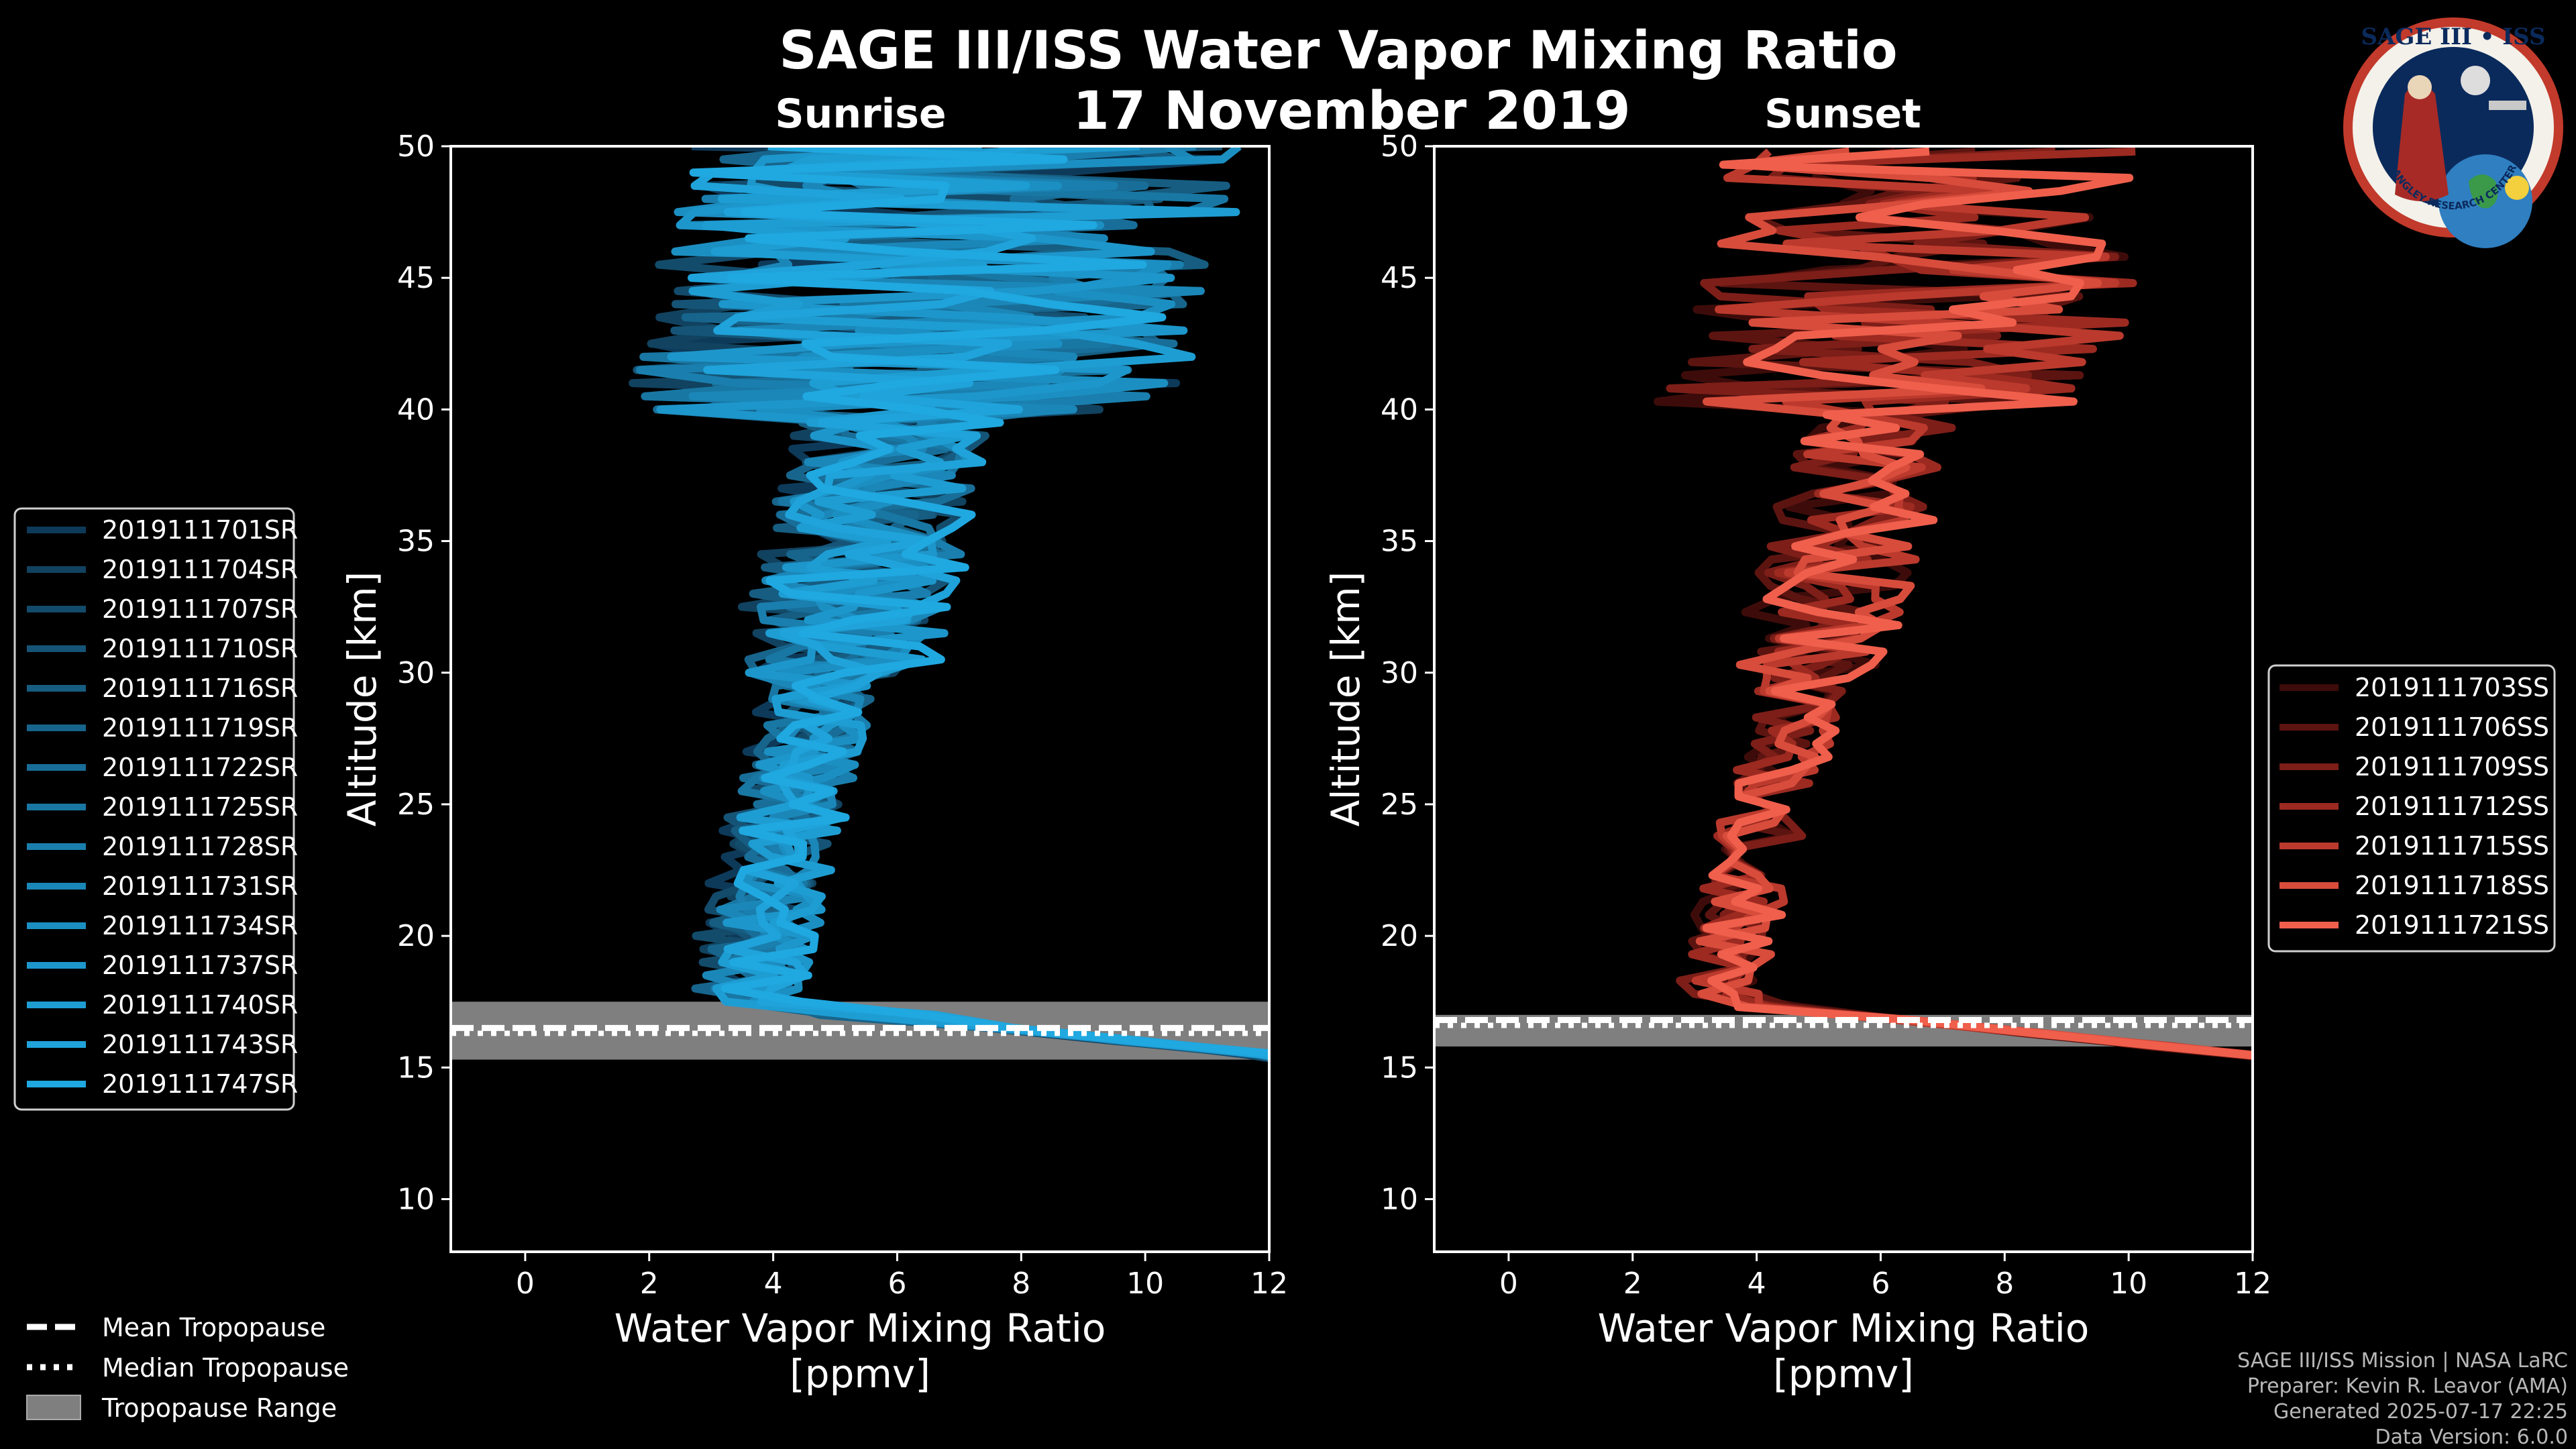 The width and height of the screenshot is (2576, 1449). What do you see at coordinates (200, 530) in the screenshot?
I see `legend-entry-label: 2019111701SR` at bounding box center [200, 530].